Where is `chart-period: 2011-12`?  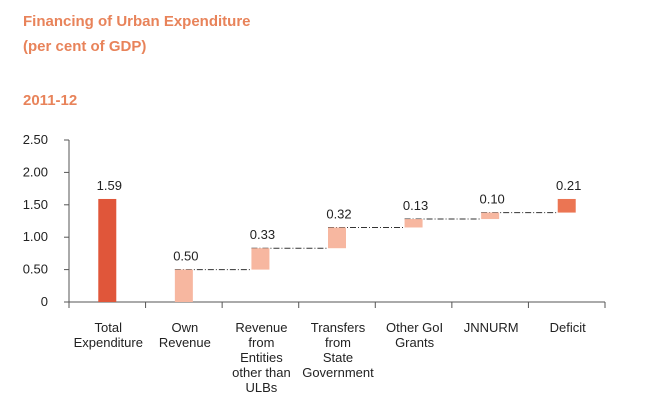 chart-period: 2011-12 is located at coordinates (50, 100).